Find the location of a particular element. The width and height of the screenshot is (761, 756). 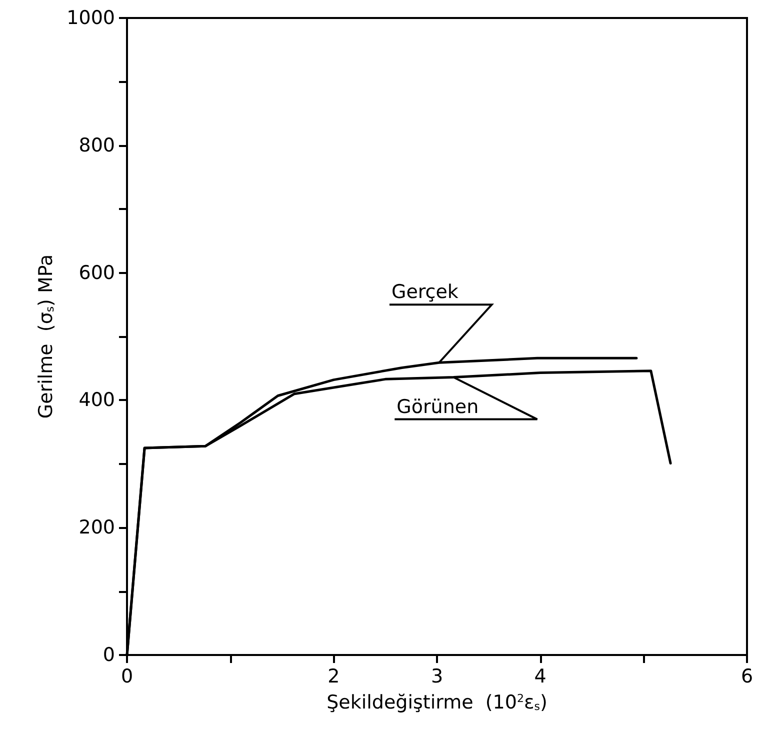

x-tick-label: 4 is located at coordinates (540, 677).